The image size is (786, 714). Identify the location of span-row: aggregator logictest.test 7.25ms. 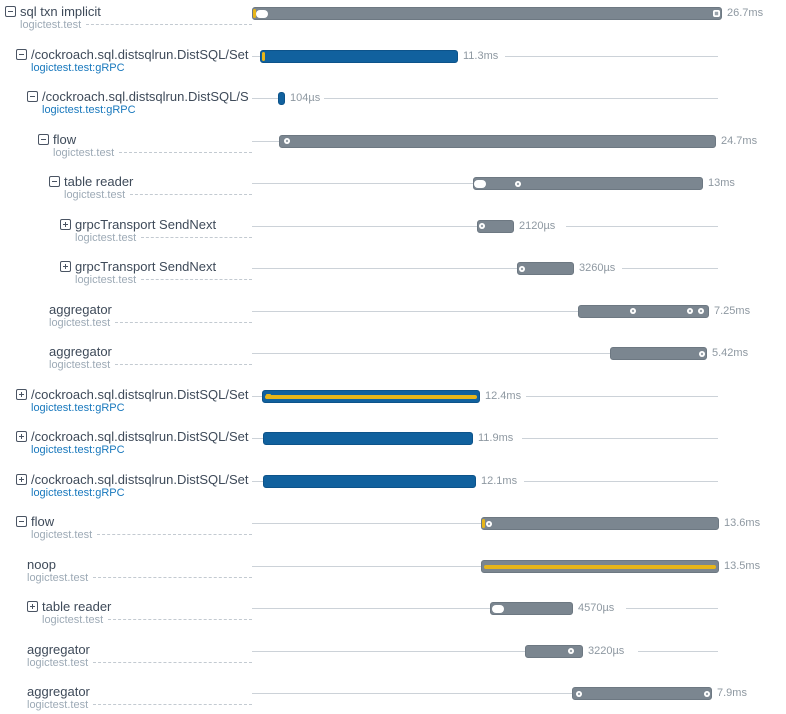
(393, 320).